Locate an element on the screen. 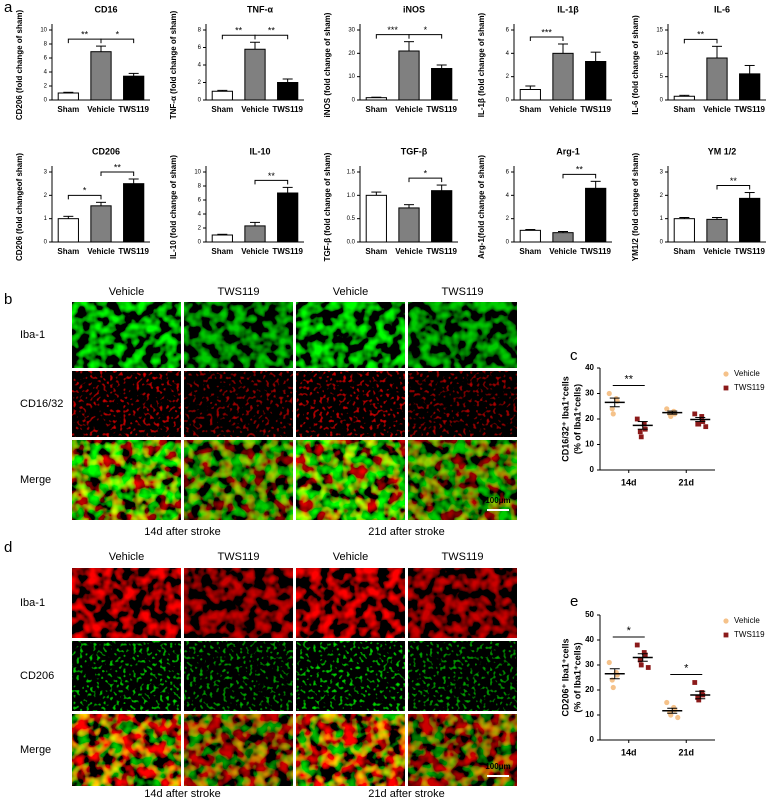 This screenshot has height=800, width=778. y-tick-label: 8 is located at coordinates (200, 187).